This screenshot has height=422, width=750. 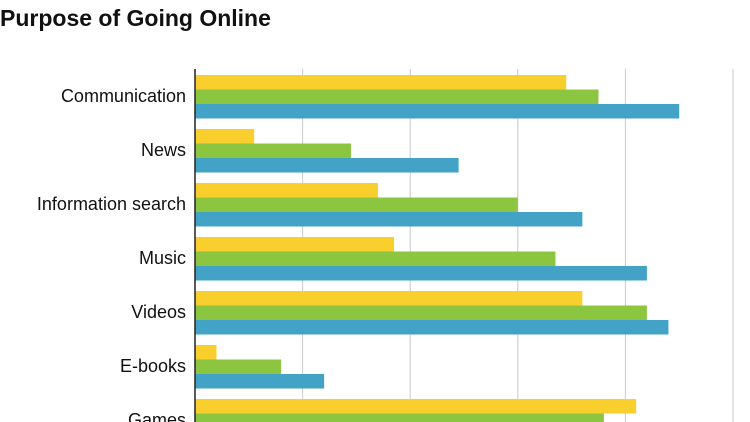 I want to click on y-tick-label: Communication, so click(x=123, y=96).